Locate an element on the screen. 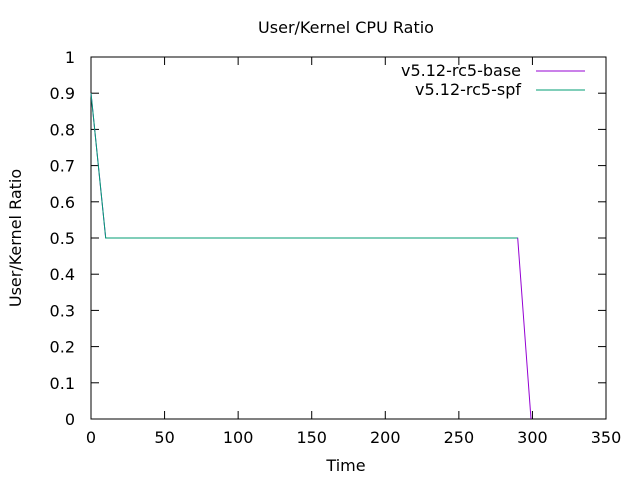  x-tick-label: 150 is located at coordinates (311, 437).